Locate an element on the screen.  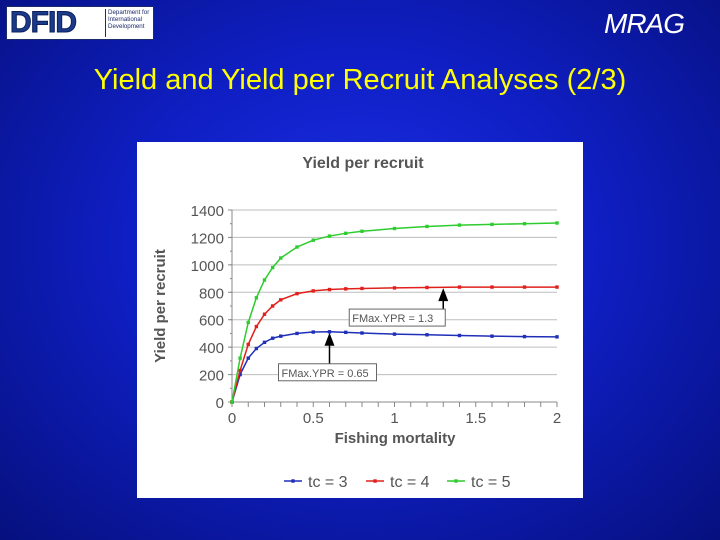
legend-entry-tc5: tc = 5 is located at coordinates (491, 482).